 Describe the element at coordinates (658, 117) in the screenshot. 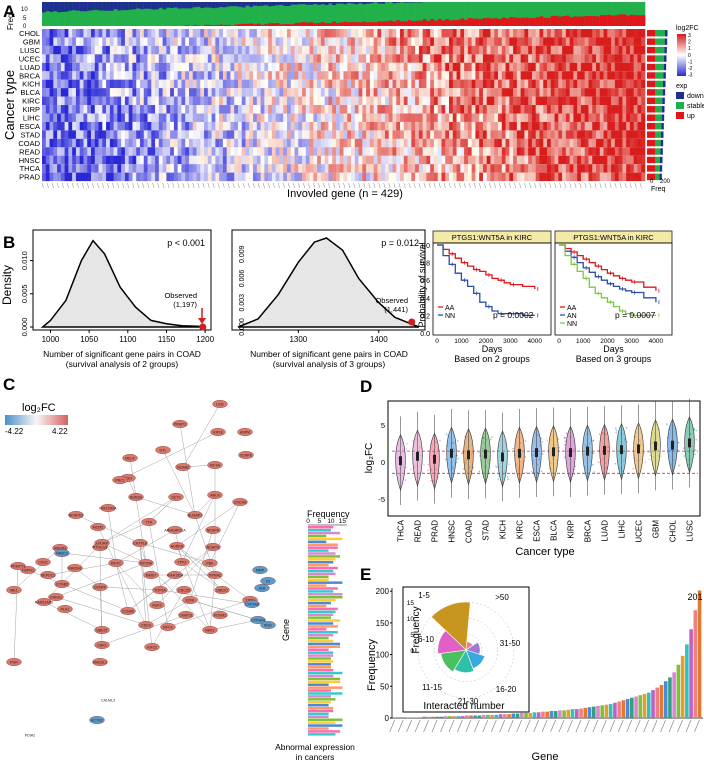

I see `right-freq-bar-stable` at that location.